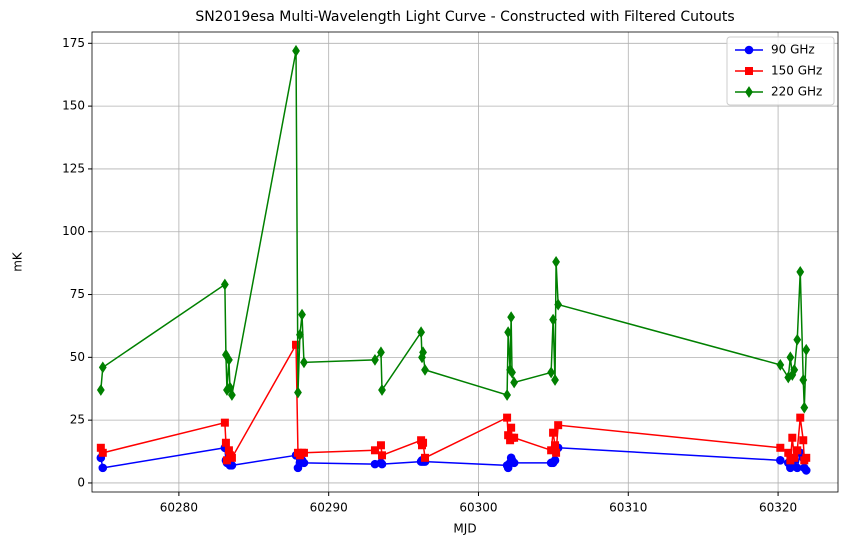  What do you see at coordinates (478, 508) in the screenshot?
I see `x-tick-label: 60300` at bounding box center [478, 508].